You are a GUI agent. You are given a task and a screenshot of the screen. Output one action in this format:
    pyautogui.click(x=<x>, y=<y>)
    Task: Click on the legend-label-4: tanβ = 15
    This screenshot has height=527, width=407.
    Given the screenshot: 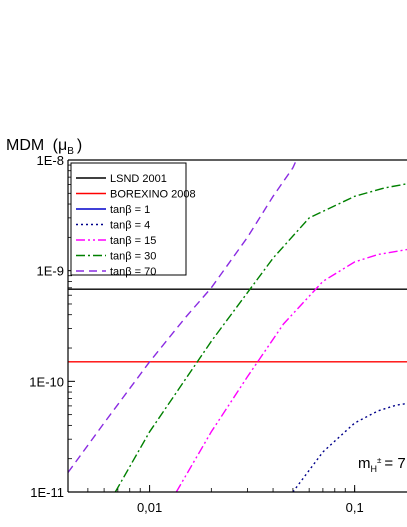 What is the action you would take?
    pyautogui.click(x=133, y=241)
    